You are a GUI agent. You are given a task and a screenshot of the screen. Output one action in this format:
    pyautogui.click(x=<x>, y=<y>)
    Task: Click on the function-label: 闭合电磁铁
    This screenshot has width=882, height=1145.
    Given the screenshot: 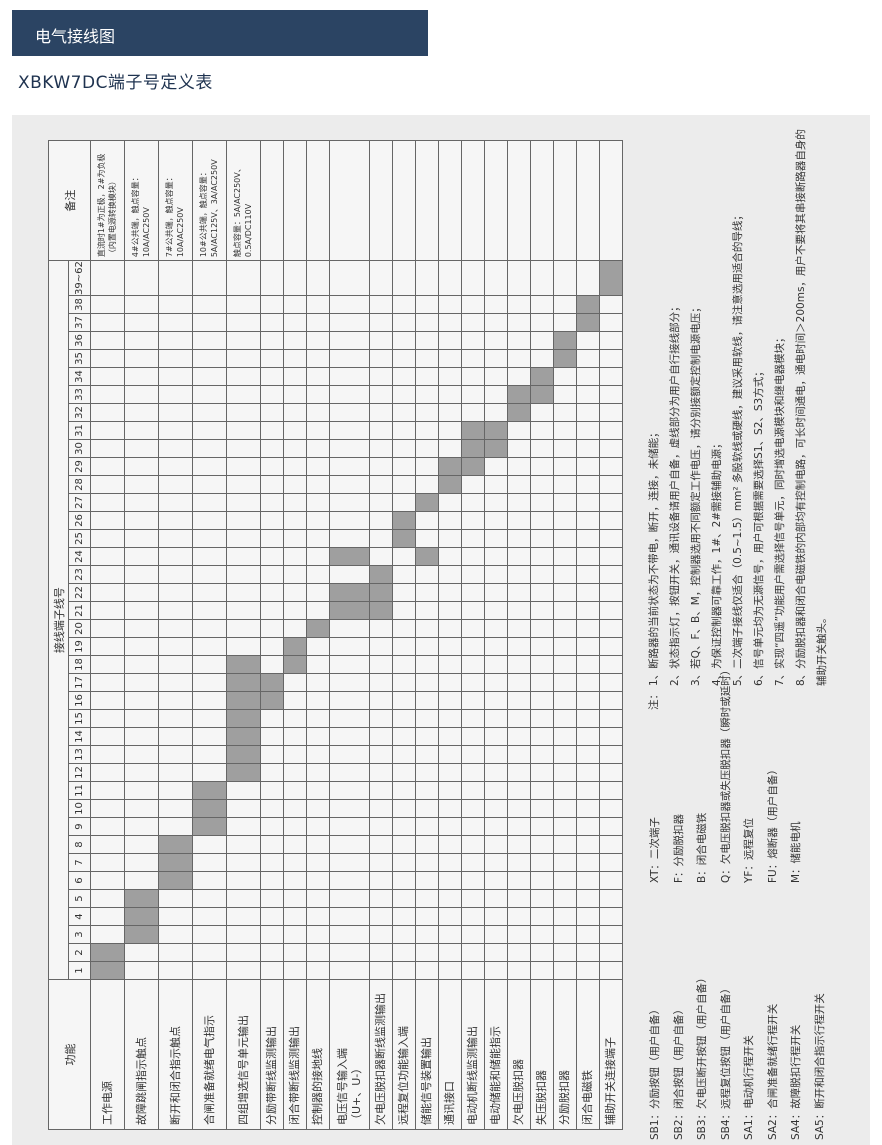 What is the action you would take?
    pyautogui.click(x=588, y=1054)
    